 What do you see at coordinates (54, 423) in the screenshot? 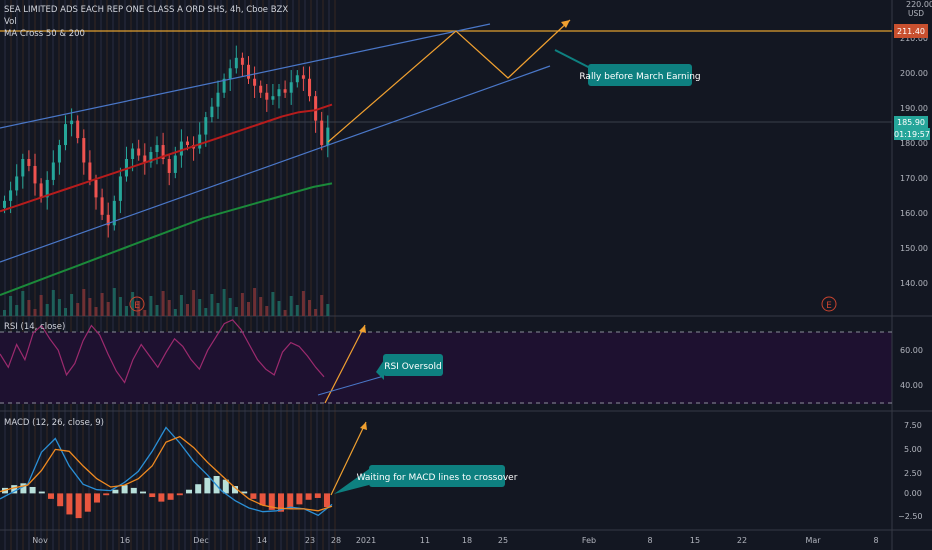
I see `macd-label: MACD (12, 26, close, 9)` at bounding box center [54, 423].